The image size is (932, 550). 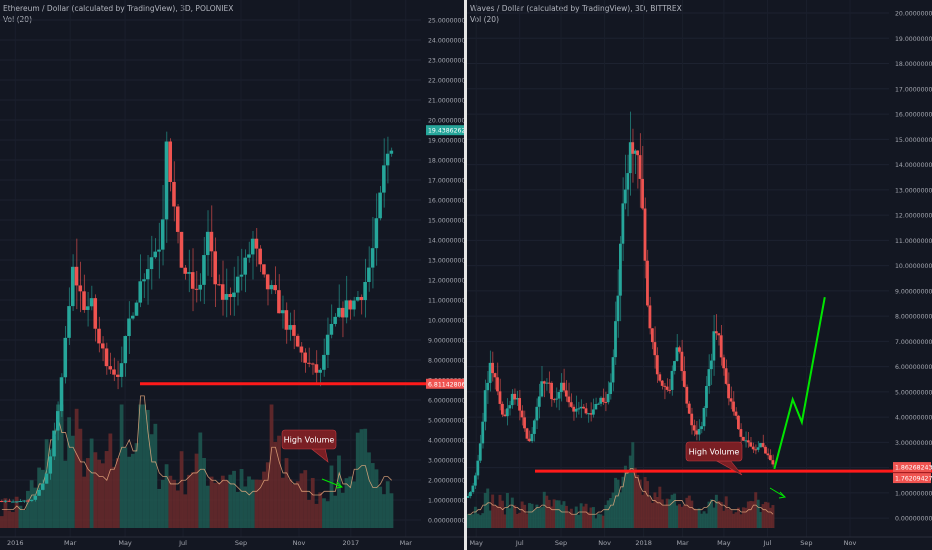 What do you see at coordinates (446, 481) in the screenshot?
I see `y-tick-label: 2.00000000` at bounding box center [446, 481].